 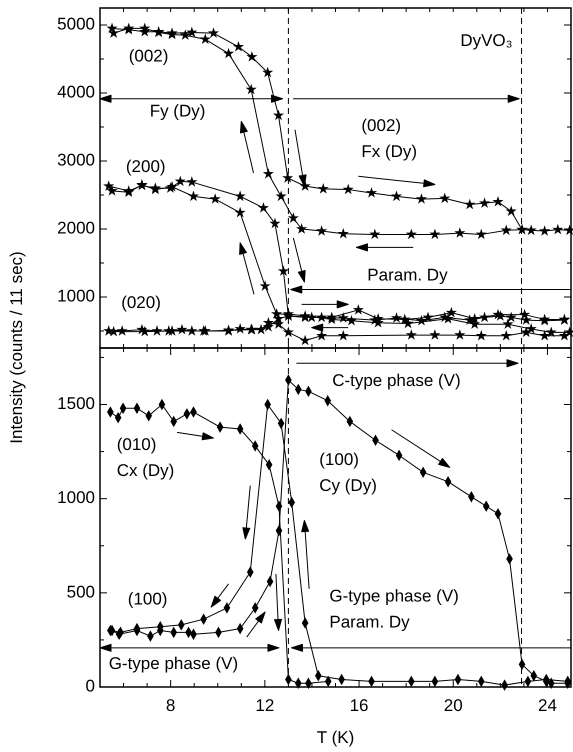 I want to click on annotation: C-type phase (V), so click(x=396, y=380).